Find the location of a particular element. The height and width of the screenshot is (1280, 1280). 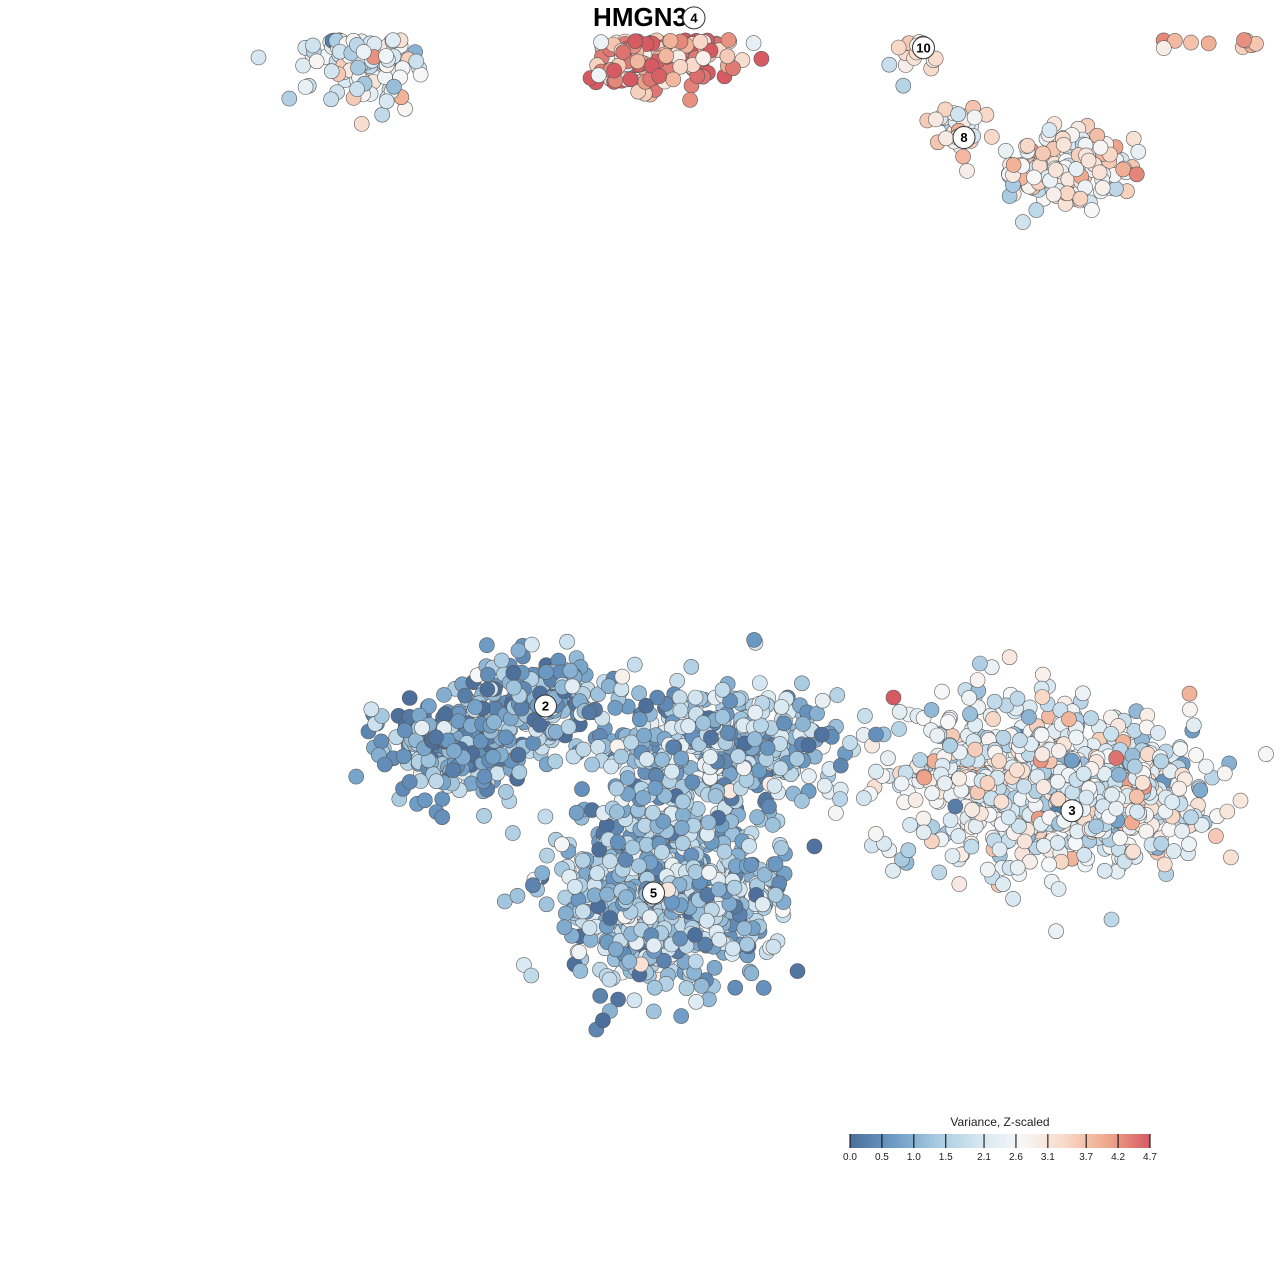

cluster-label-text: 4 is located at coordinates (694, 17).